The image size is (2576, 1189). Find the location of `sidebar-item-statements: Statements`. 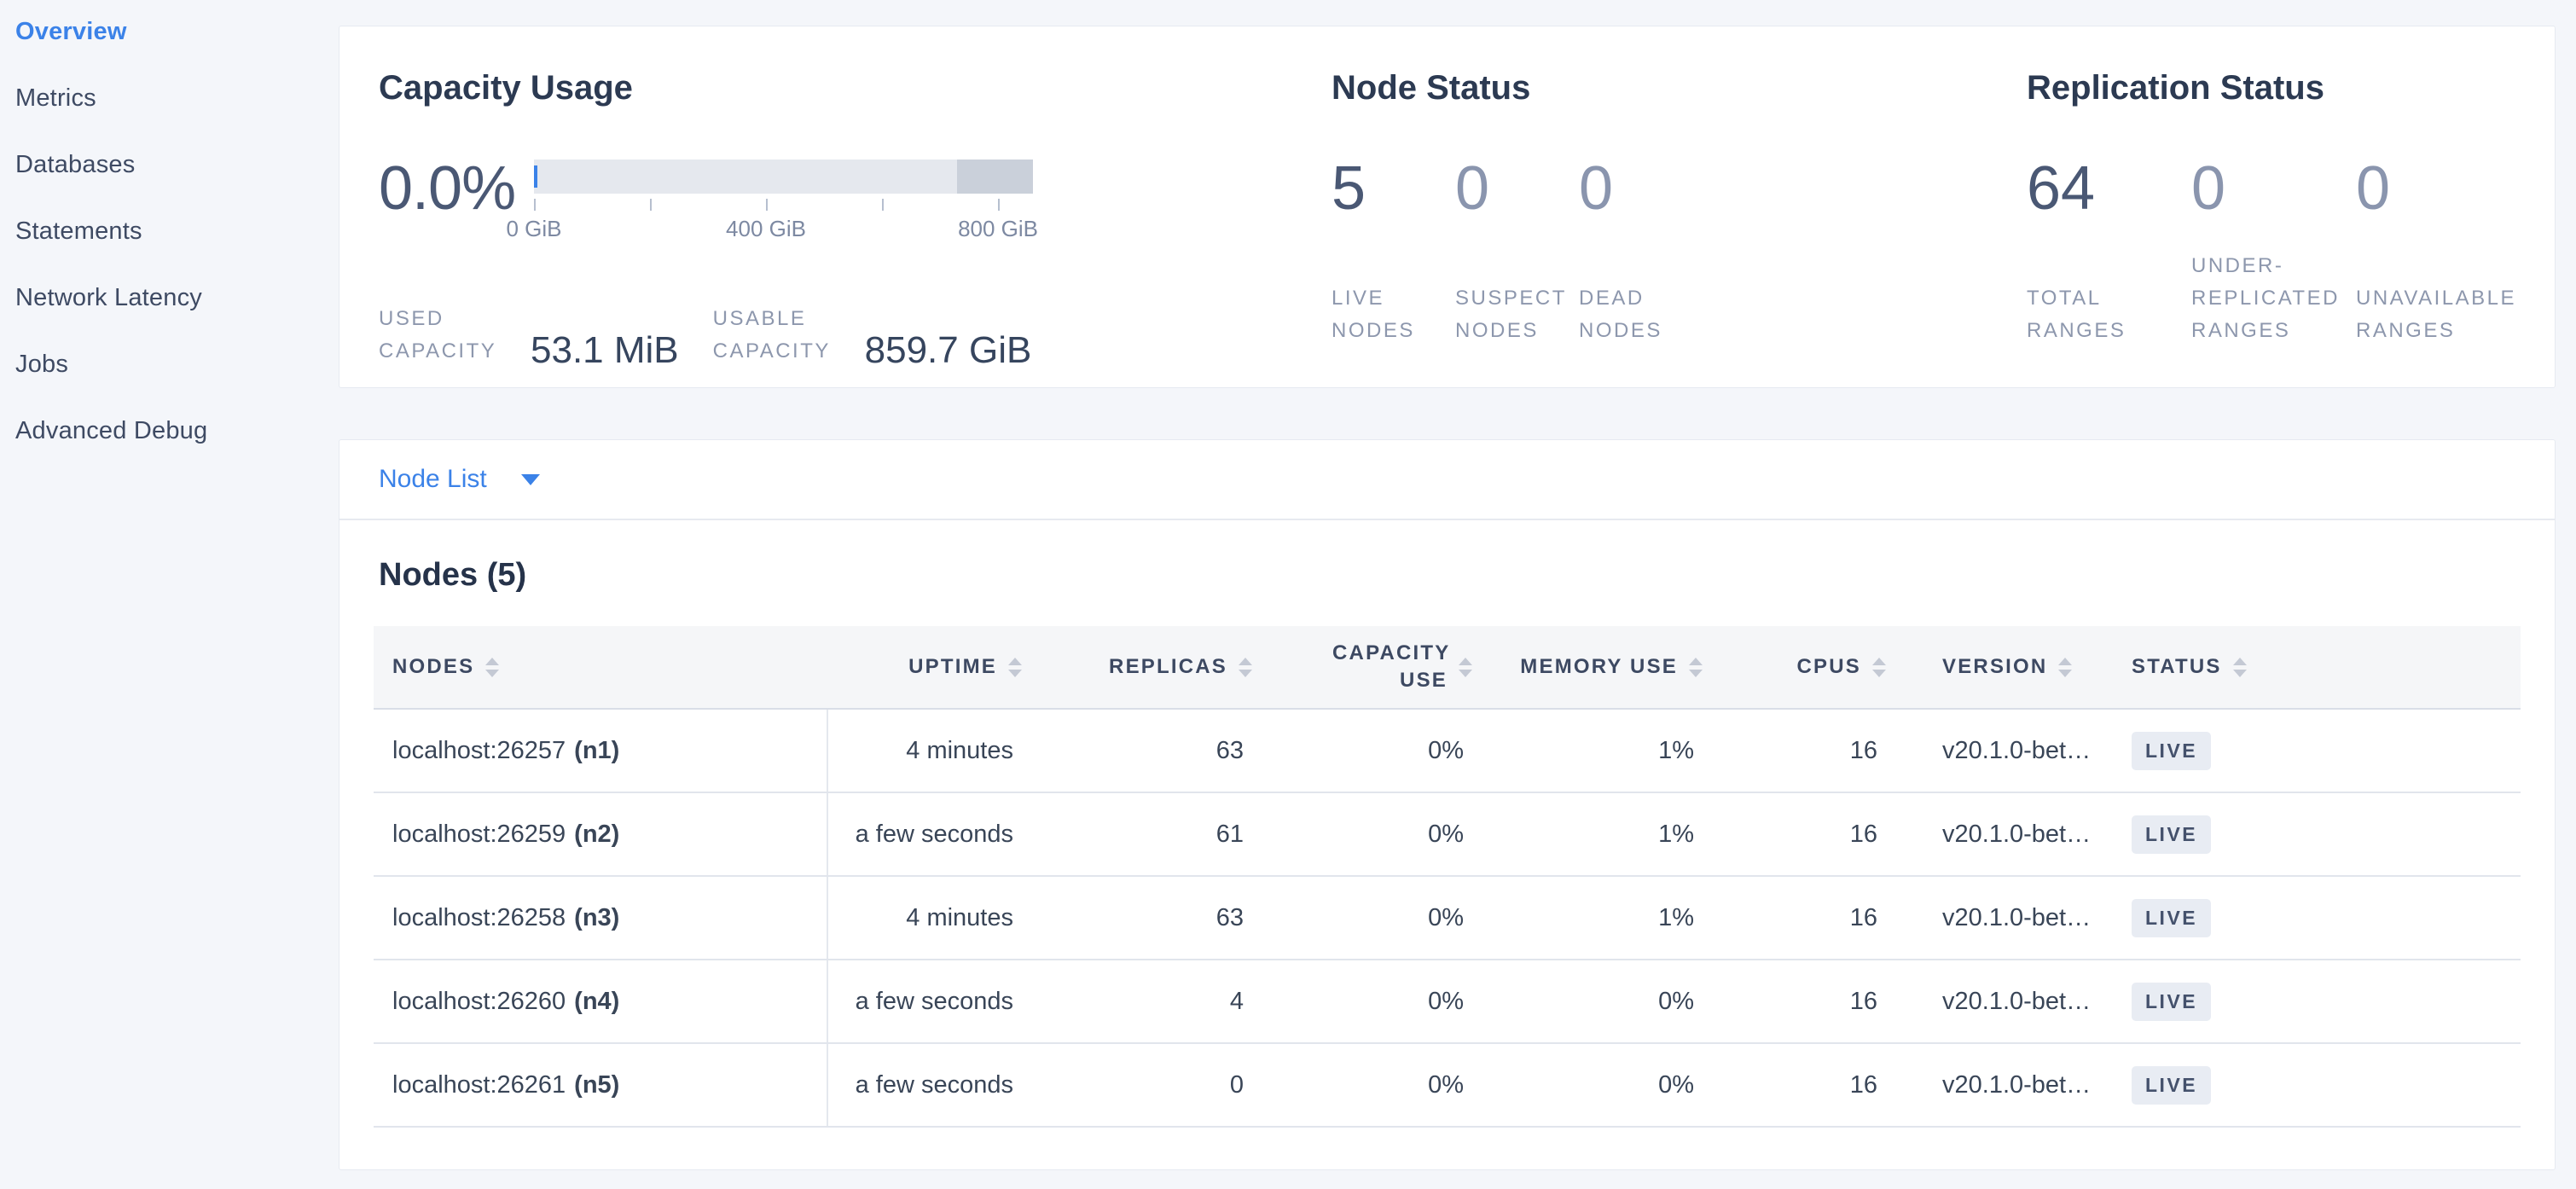

sidebar-item-statements: Statements is located at coordinates (78, 231).